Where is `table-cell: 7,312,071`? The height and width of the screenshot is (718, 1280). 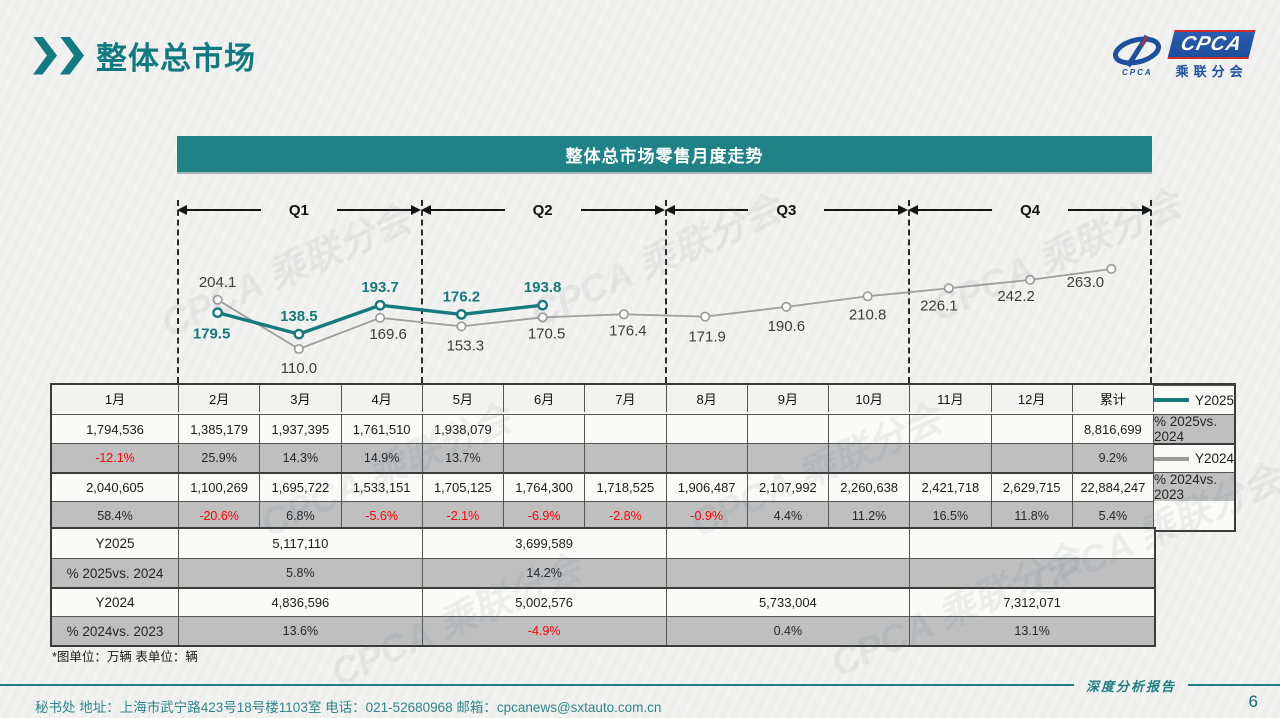
table-cell: 7,312,071 is located at coordinates (1032, 601).